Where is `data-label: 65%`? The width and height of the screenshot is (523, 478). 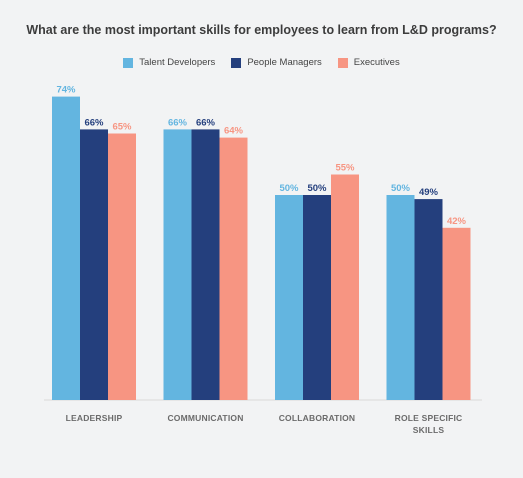
data-label: 65% is located at coordinates (122, 127).